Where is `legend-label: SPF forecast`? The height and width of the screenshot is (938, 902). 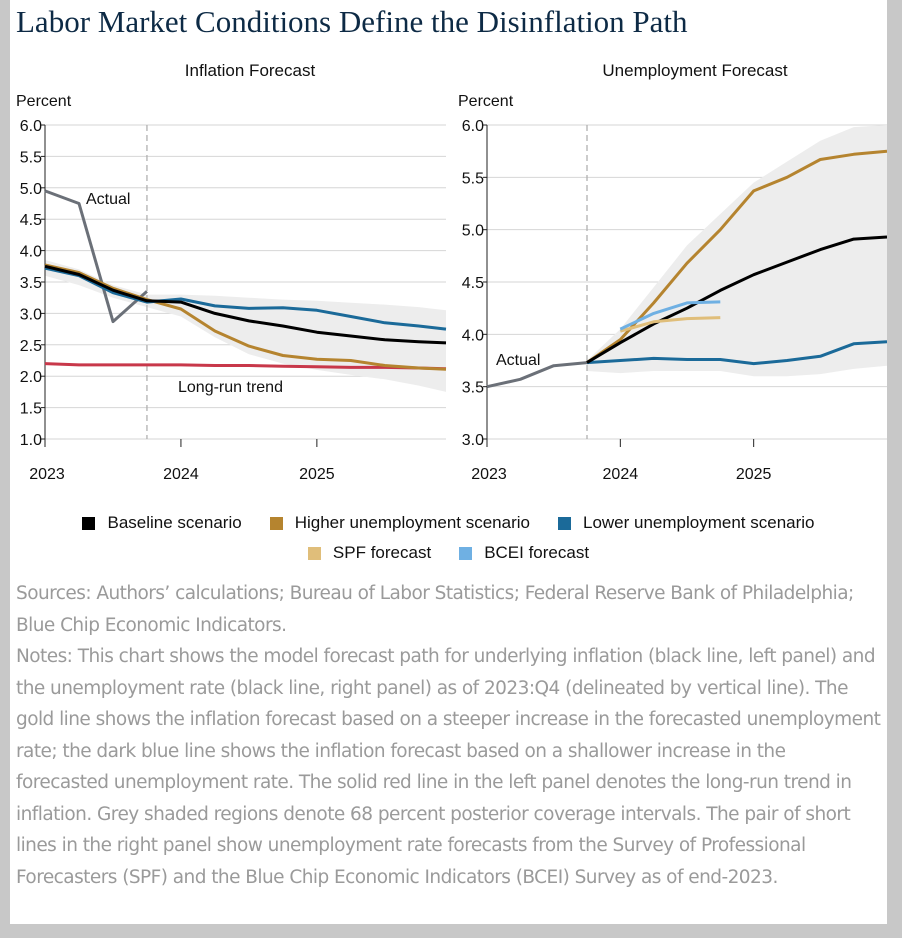 legend-label: SPF forecast is located at coordinates (382, 552).